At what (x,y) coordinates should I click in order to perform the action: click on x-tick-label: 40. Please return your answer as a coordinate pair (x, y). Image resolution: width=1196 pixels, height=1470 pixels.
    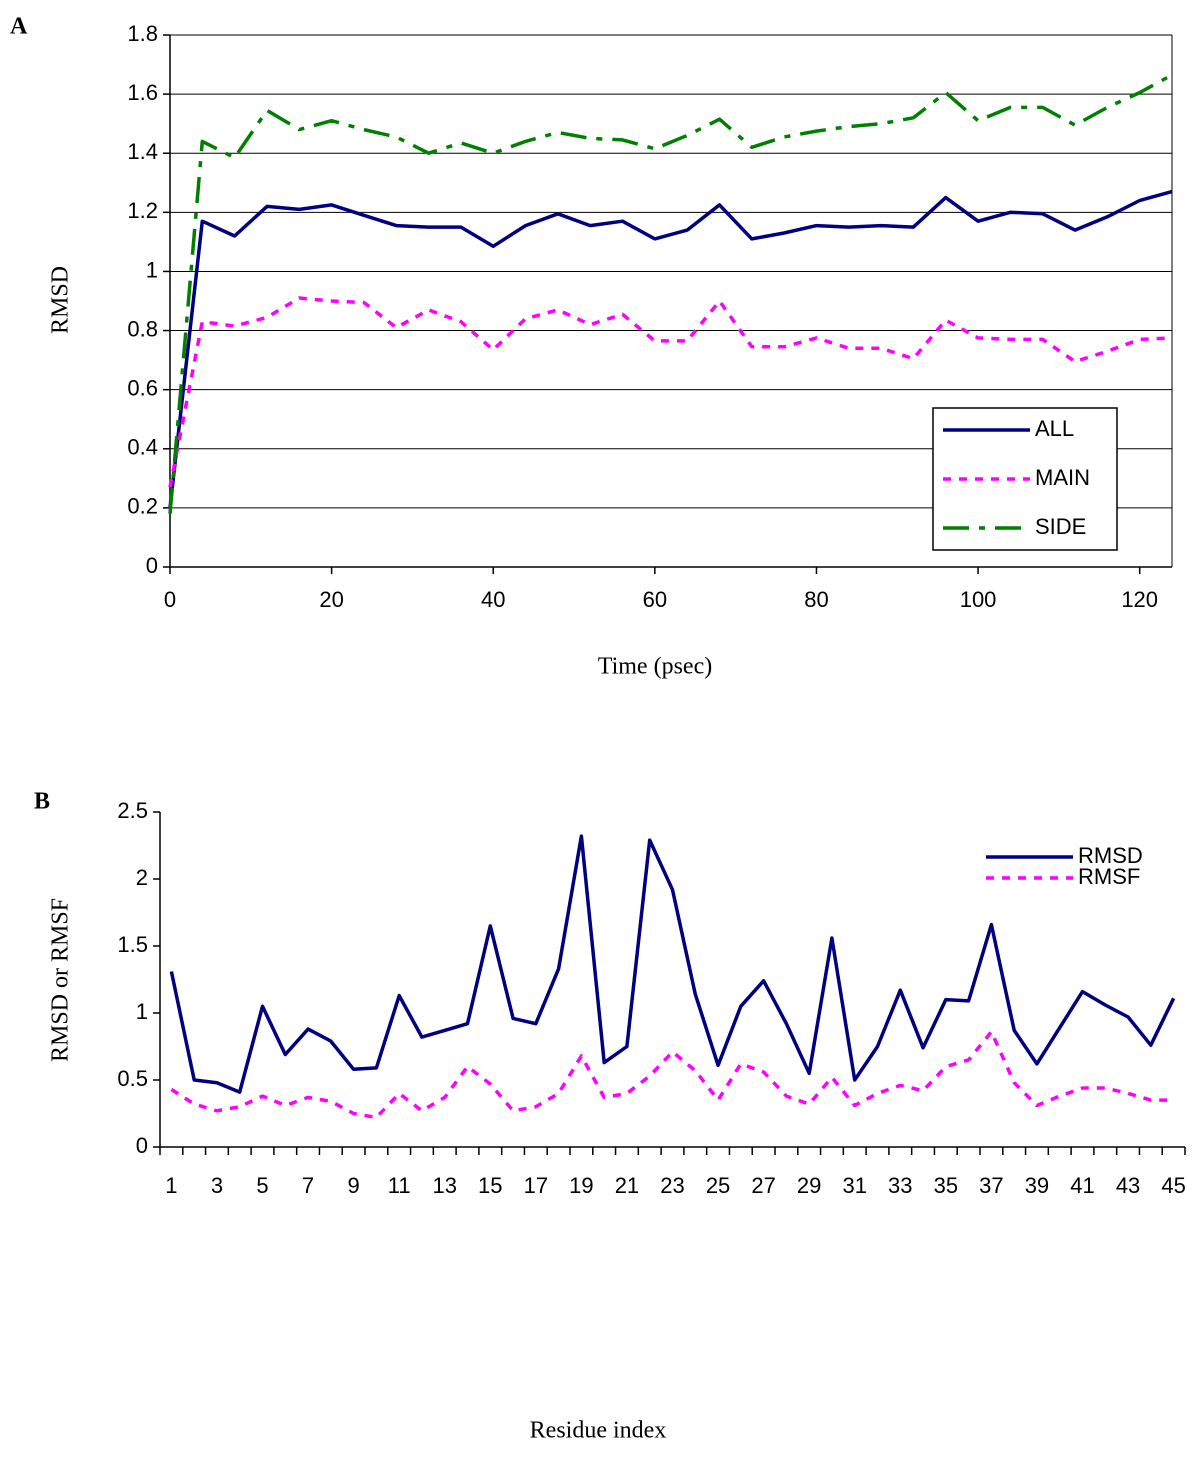
    Looking at the image, I should click on (493, 599).